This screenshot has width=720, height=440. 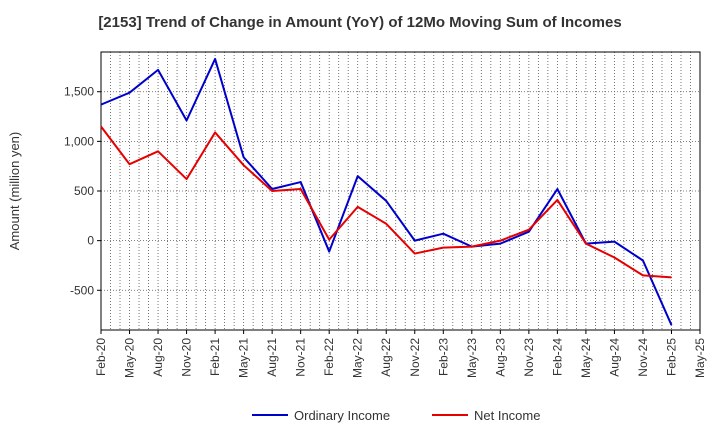 I want to click on x-tick-label: Nov-24, so click(x=643, y=357).